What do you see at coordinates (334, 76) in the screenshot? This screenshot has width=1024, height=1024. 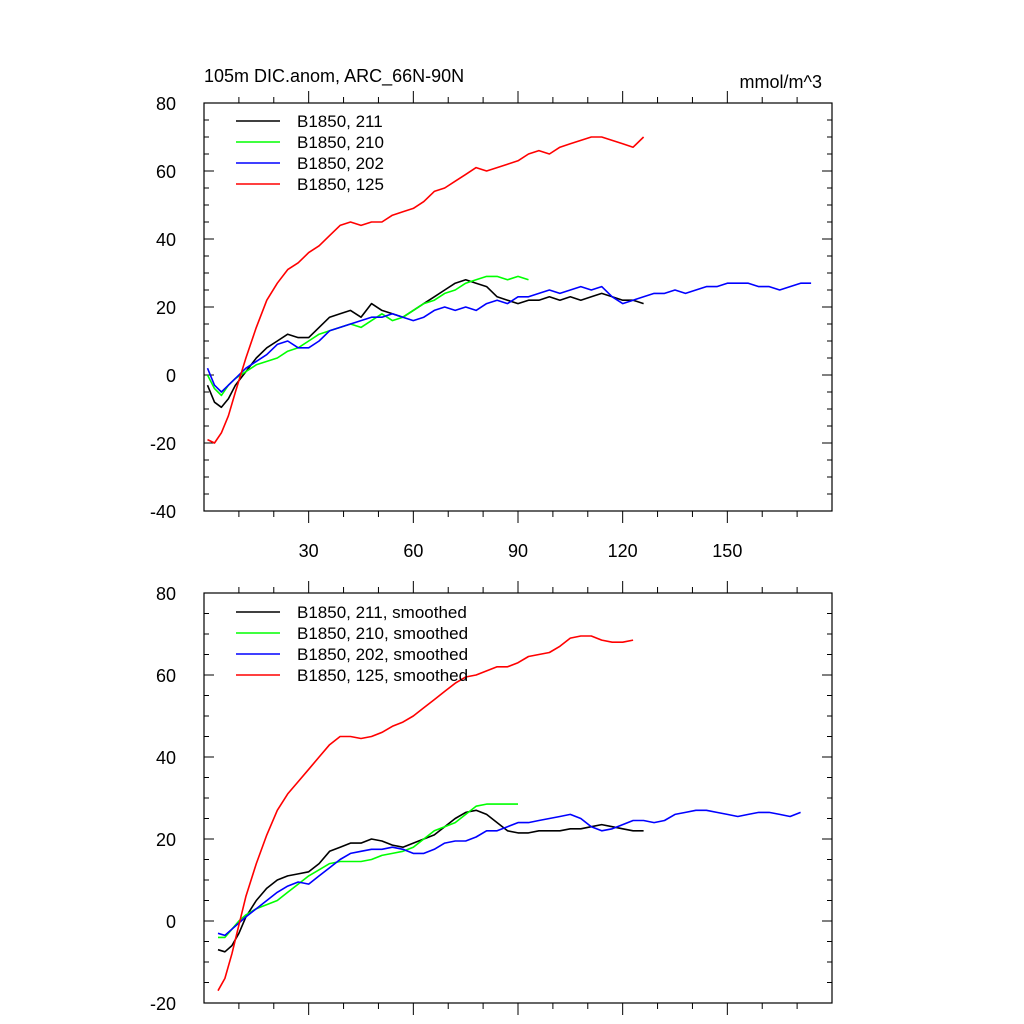 I see `chart-title: 105m DIC.anom, ARC_66N-90N` at bounding box center [334, 76].